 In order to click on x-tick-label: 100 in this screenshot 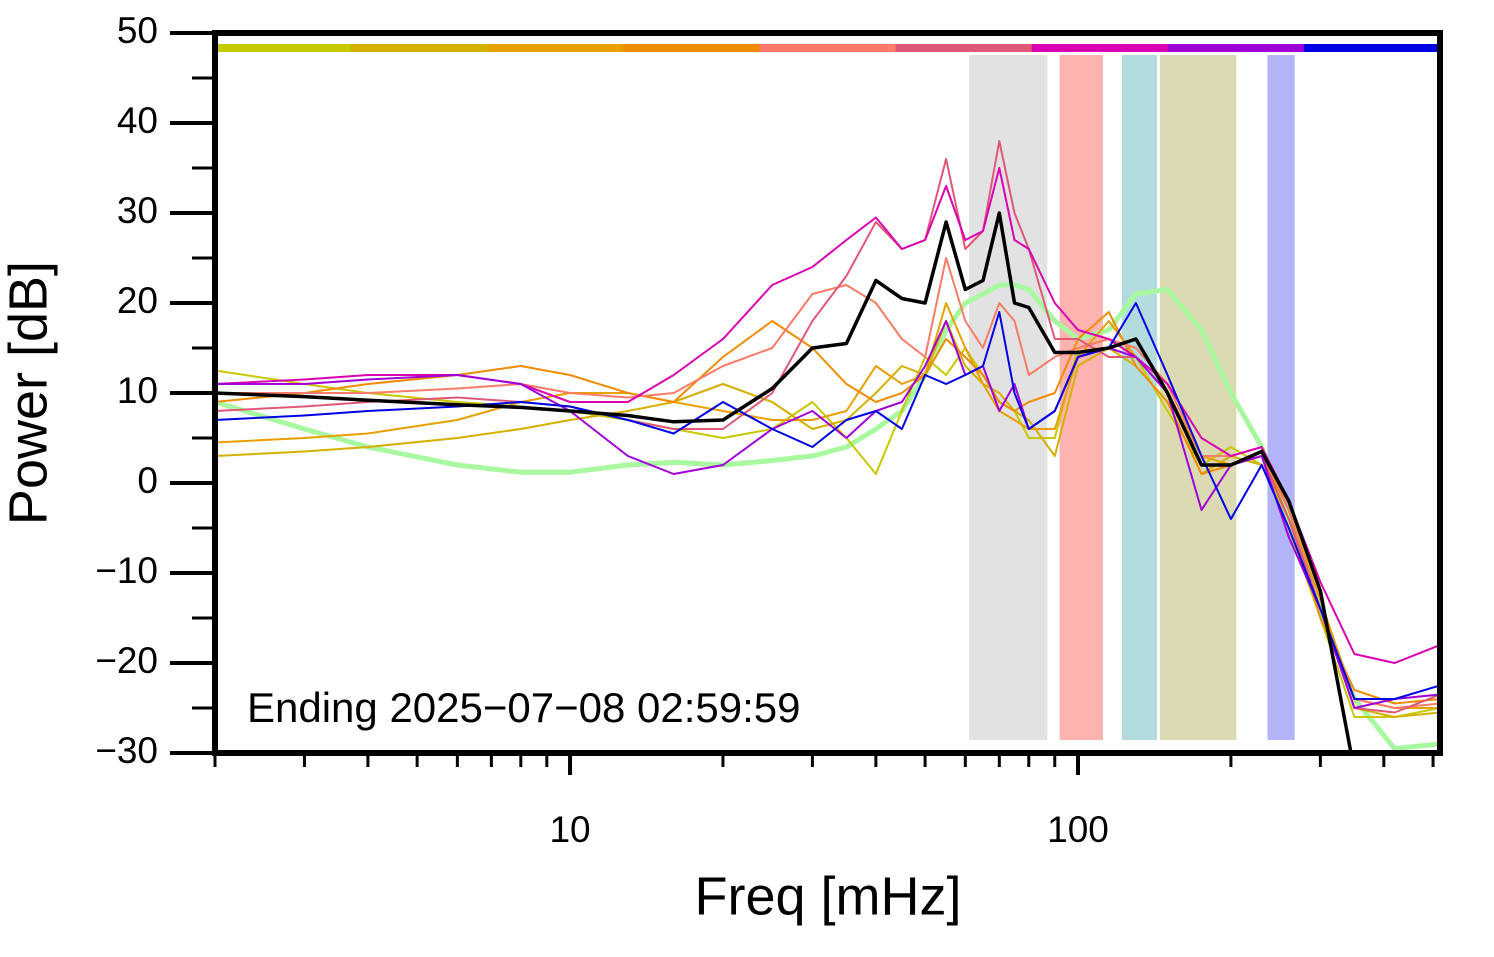, I will do `click(1078, 829)`.